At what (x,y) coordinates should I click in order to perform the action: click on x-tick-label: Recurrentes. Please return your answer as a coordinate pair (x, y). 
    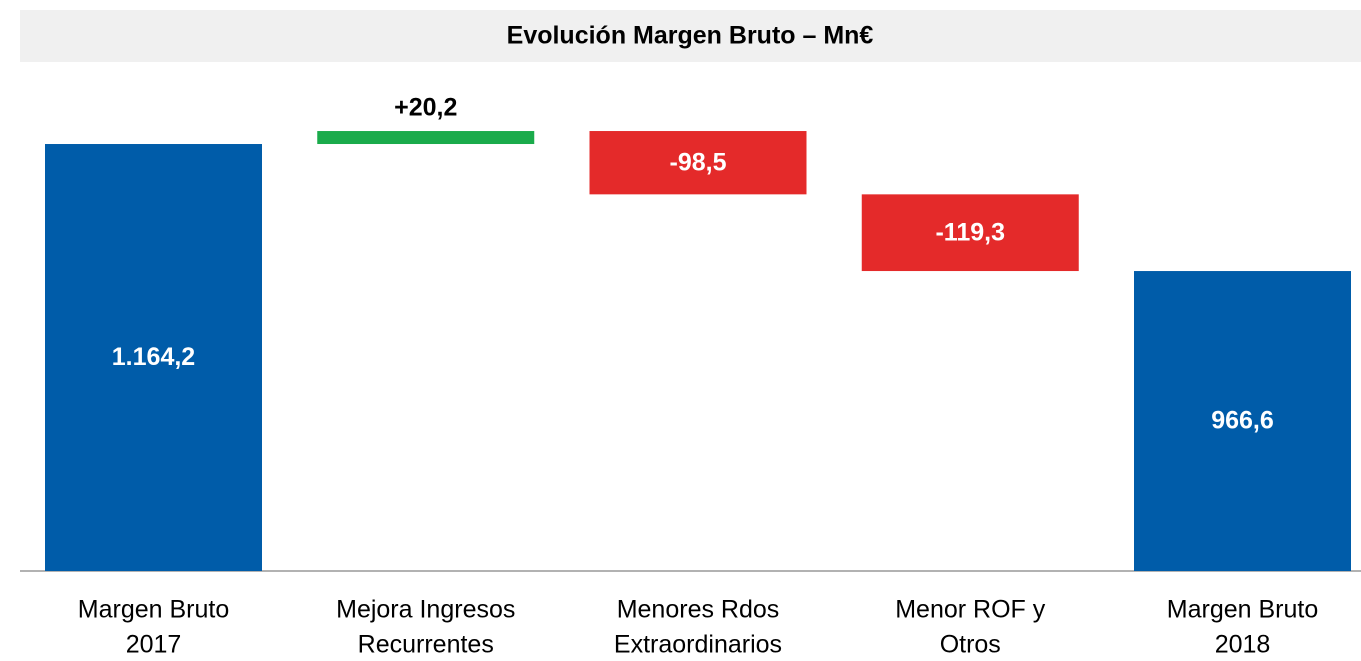
    Looking at the image, I should click on (426, 645).